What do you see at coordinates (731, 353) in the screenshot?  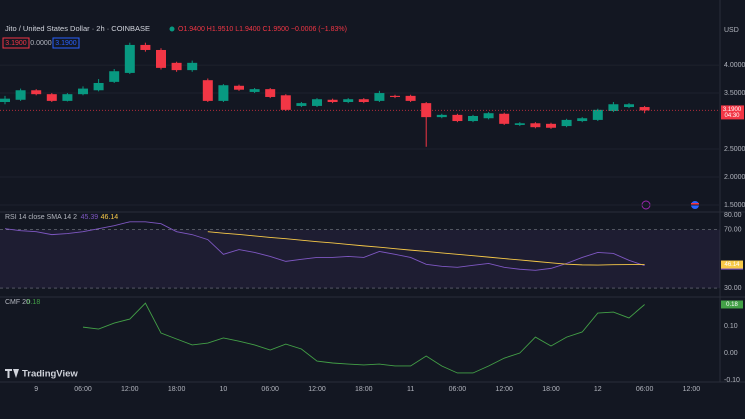 I see `y-tick-label: 0.00` at bounding box center [731, 353].